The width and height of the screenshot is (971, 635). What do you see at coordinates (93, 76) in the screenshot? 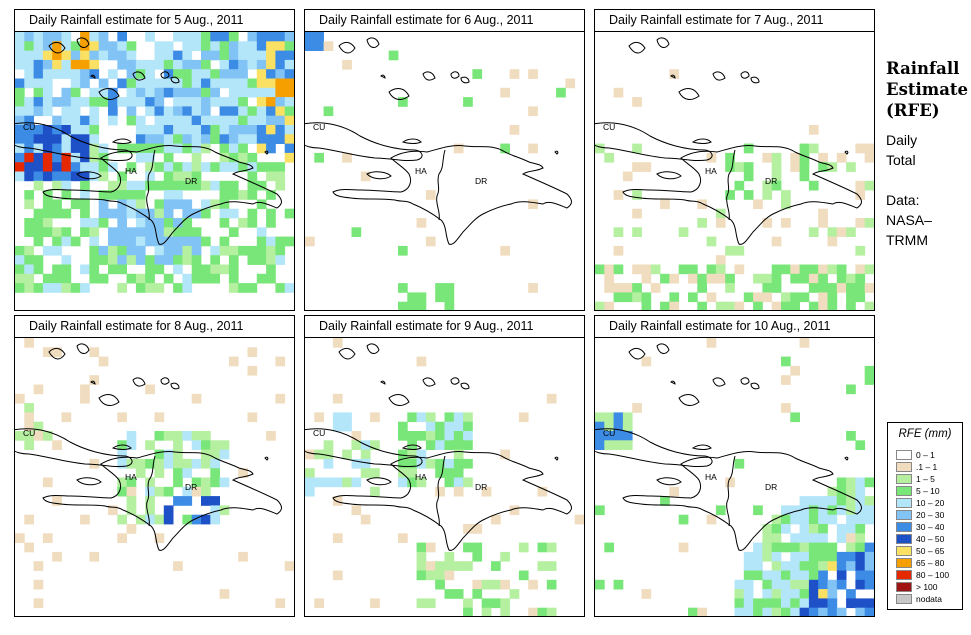
I see `coastline-bah7` at bounding box center [93, 76].